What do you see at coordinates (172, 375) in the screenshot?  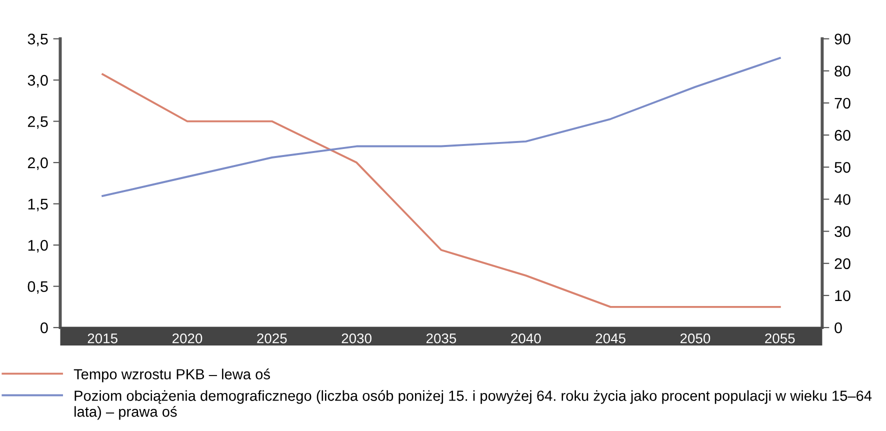 I see `legend-label: Tempo wzrostu PKB – lewa oś` at bounding box center [172, 375].